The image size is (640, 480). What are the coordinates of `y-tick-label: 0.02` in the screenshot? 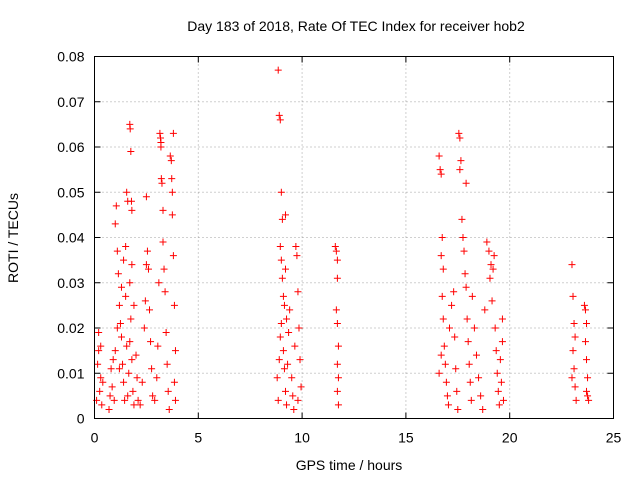 It's located at (70, 328).